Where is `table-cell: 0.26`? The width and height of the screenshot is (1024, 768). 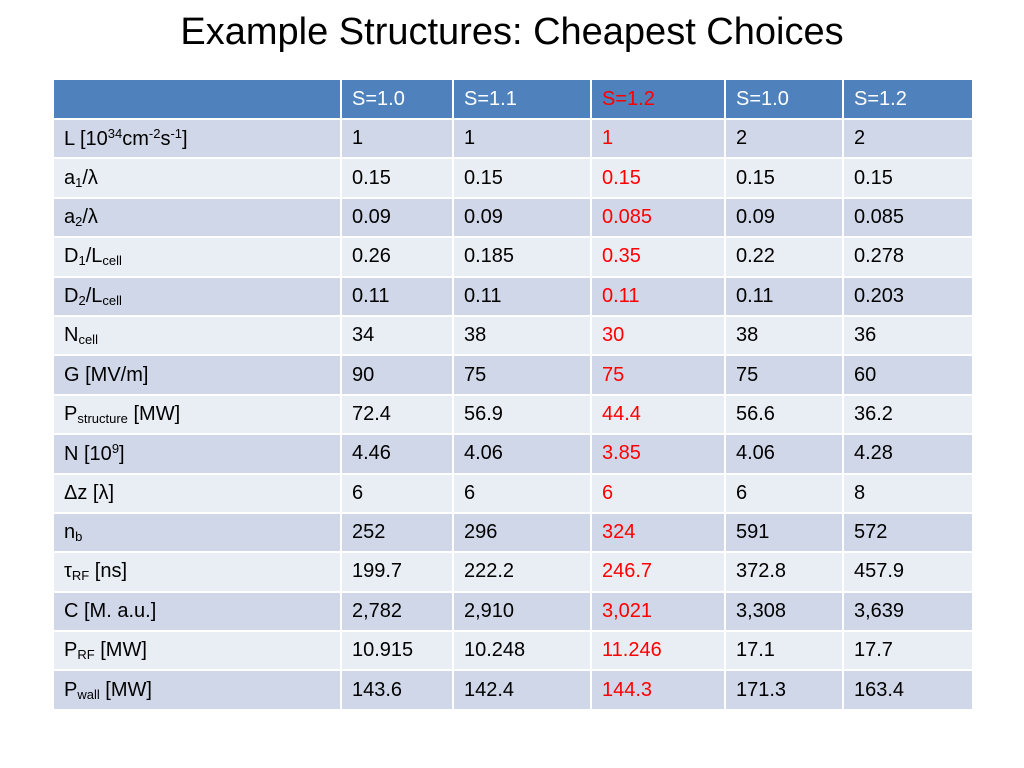
table-cell: 0.26 is located at coordinates (397, 257).